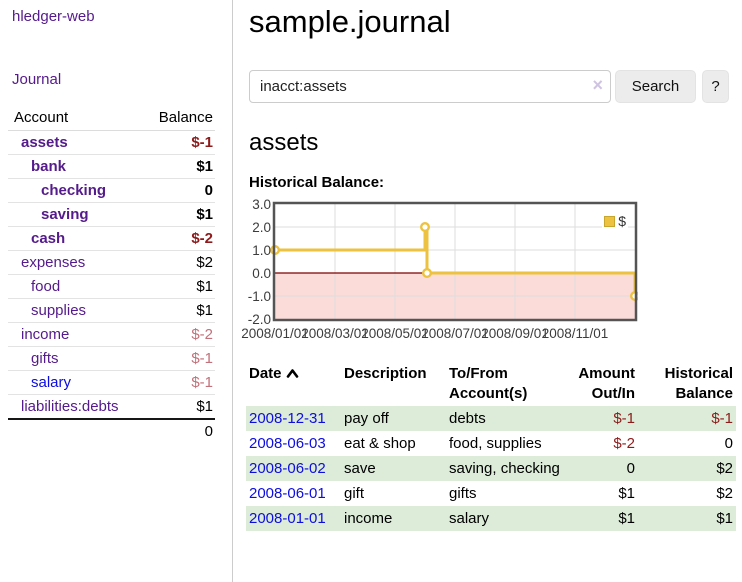 The width and height of the screenshot is (742, 582). What do you see at coordinates (111, 166) in the screenshot?
I see `account-row: bank $1` at bounding box center [111, 166].